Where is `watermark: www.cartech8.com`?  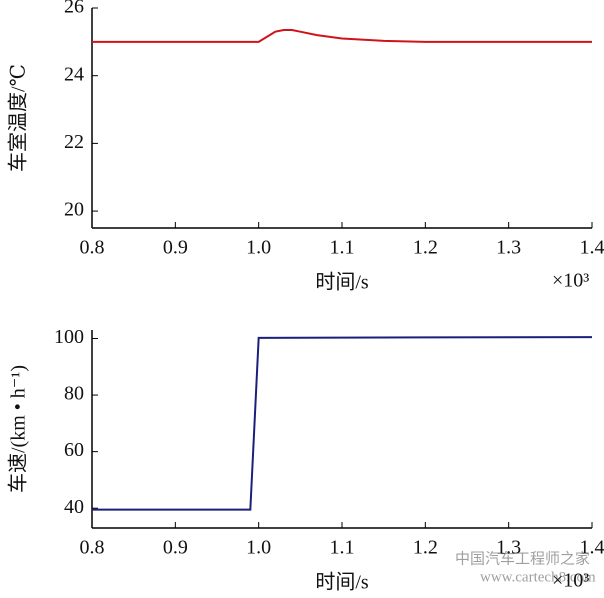
watermark: www.cartech8.com is located at coordinates (538, 577).